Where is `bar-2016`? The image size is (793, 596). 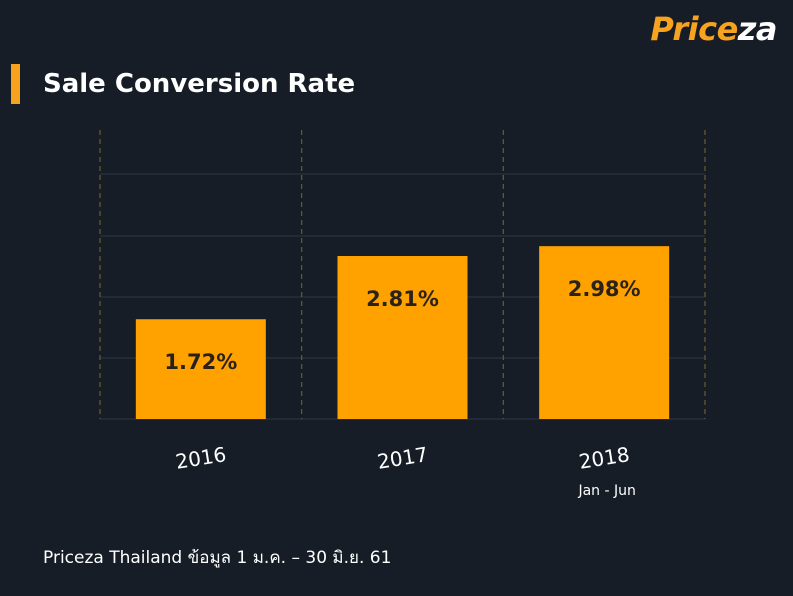
bar-2016 is located at coordinates (200, 369).